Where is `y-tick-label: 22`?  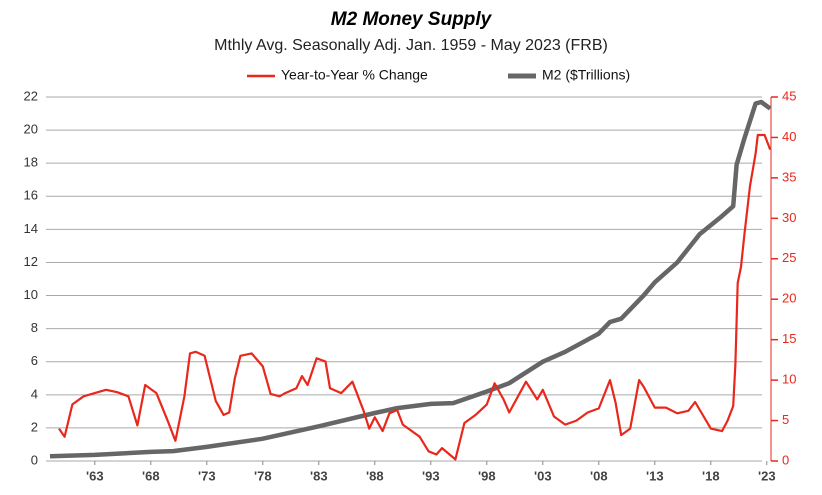 y-tick-label: 22 is located at coordinates (31, 95).